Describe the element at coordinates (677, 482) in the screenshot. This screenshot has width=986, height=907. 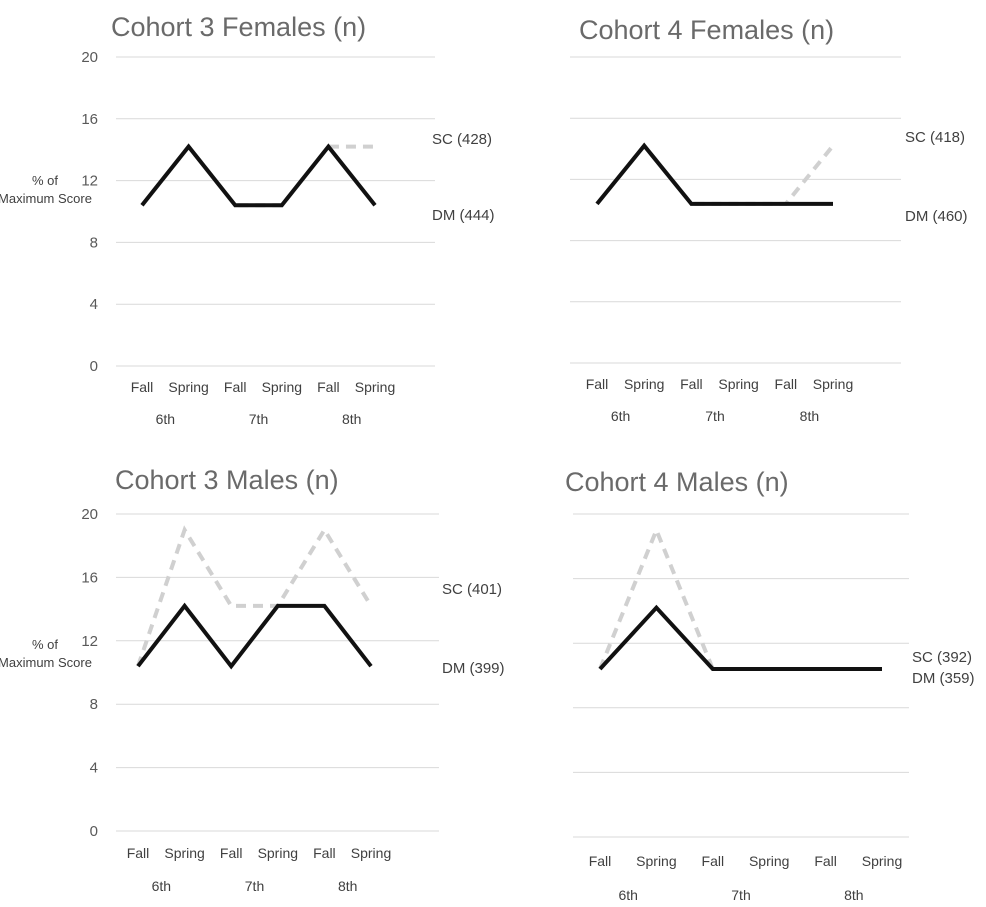
I see `chart-title: Cohort 4 Males (n)` at that location.